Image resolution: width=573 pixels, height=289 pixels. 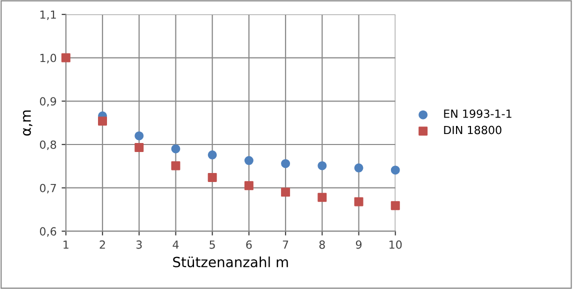 I want to click on y-tick-label: 0,7, so click(x=48, y=189).